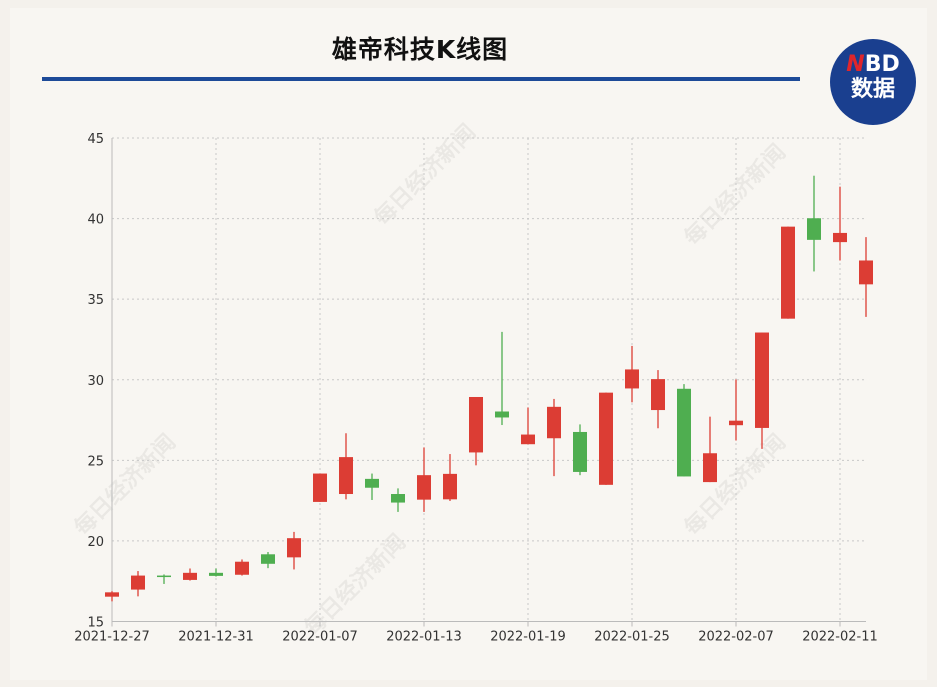  What do you see at coordinates (95, 381) in the screenshot?
I see `y-tick-label: 30` at bounding box center [95, 381].